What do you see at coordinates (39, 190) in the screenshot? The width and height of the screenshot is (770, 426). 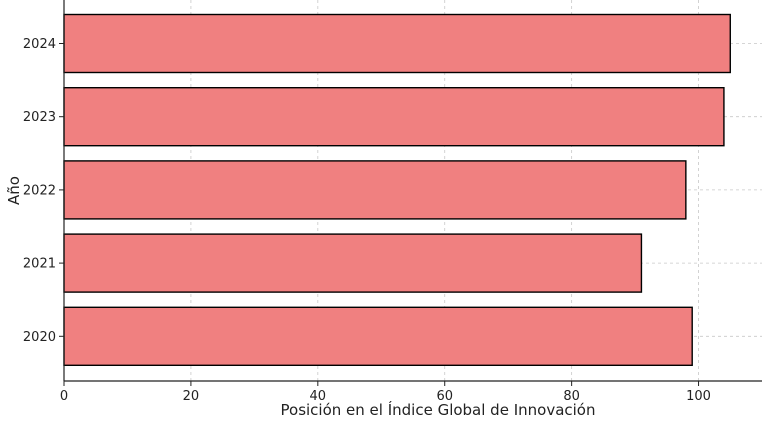 I see `y-tick-label: 2022` at bounding box center [39, 190].